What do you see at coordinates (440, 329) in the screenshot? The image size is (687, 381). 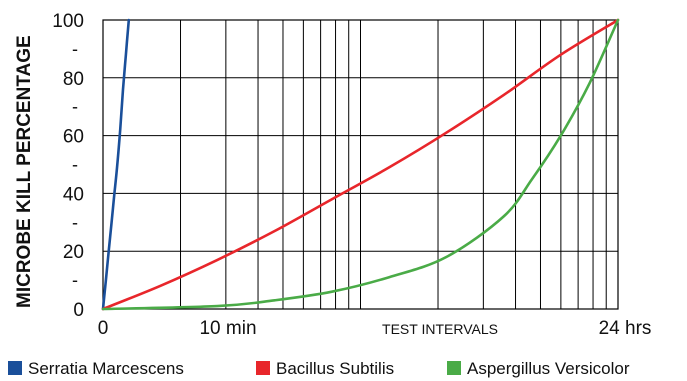 I see `x-axis-label: TEST INTERVALS` at bounding box center [440, 329].